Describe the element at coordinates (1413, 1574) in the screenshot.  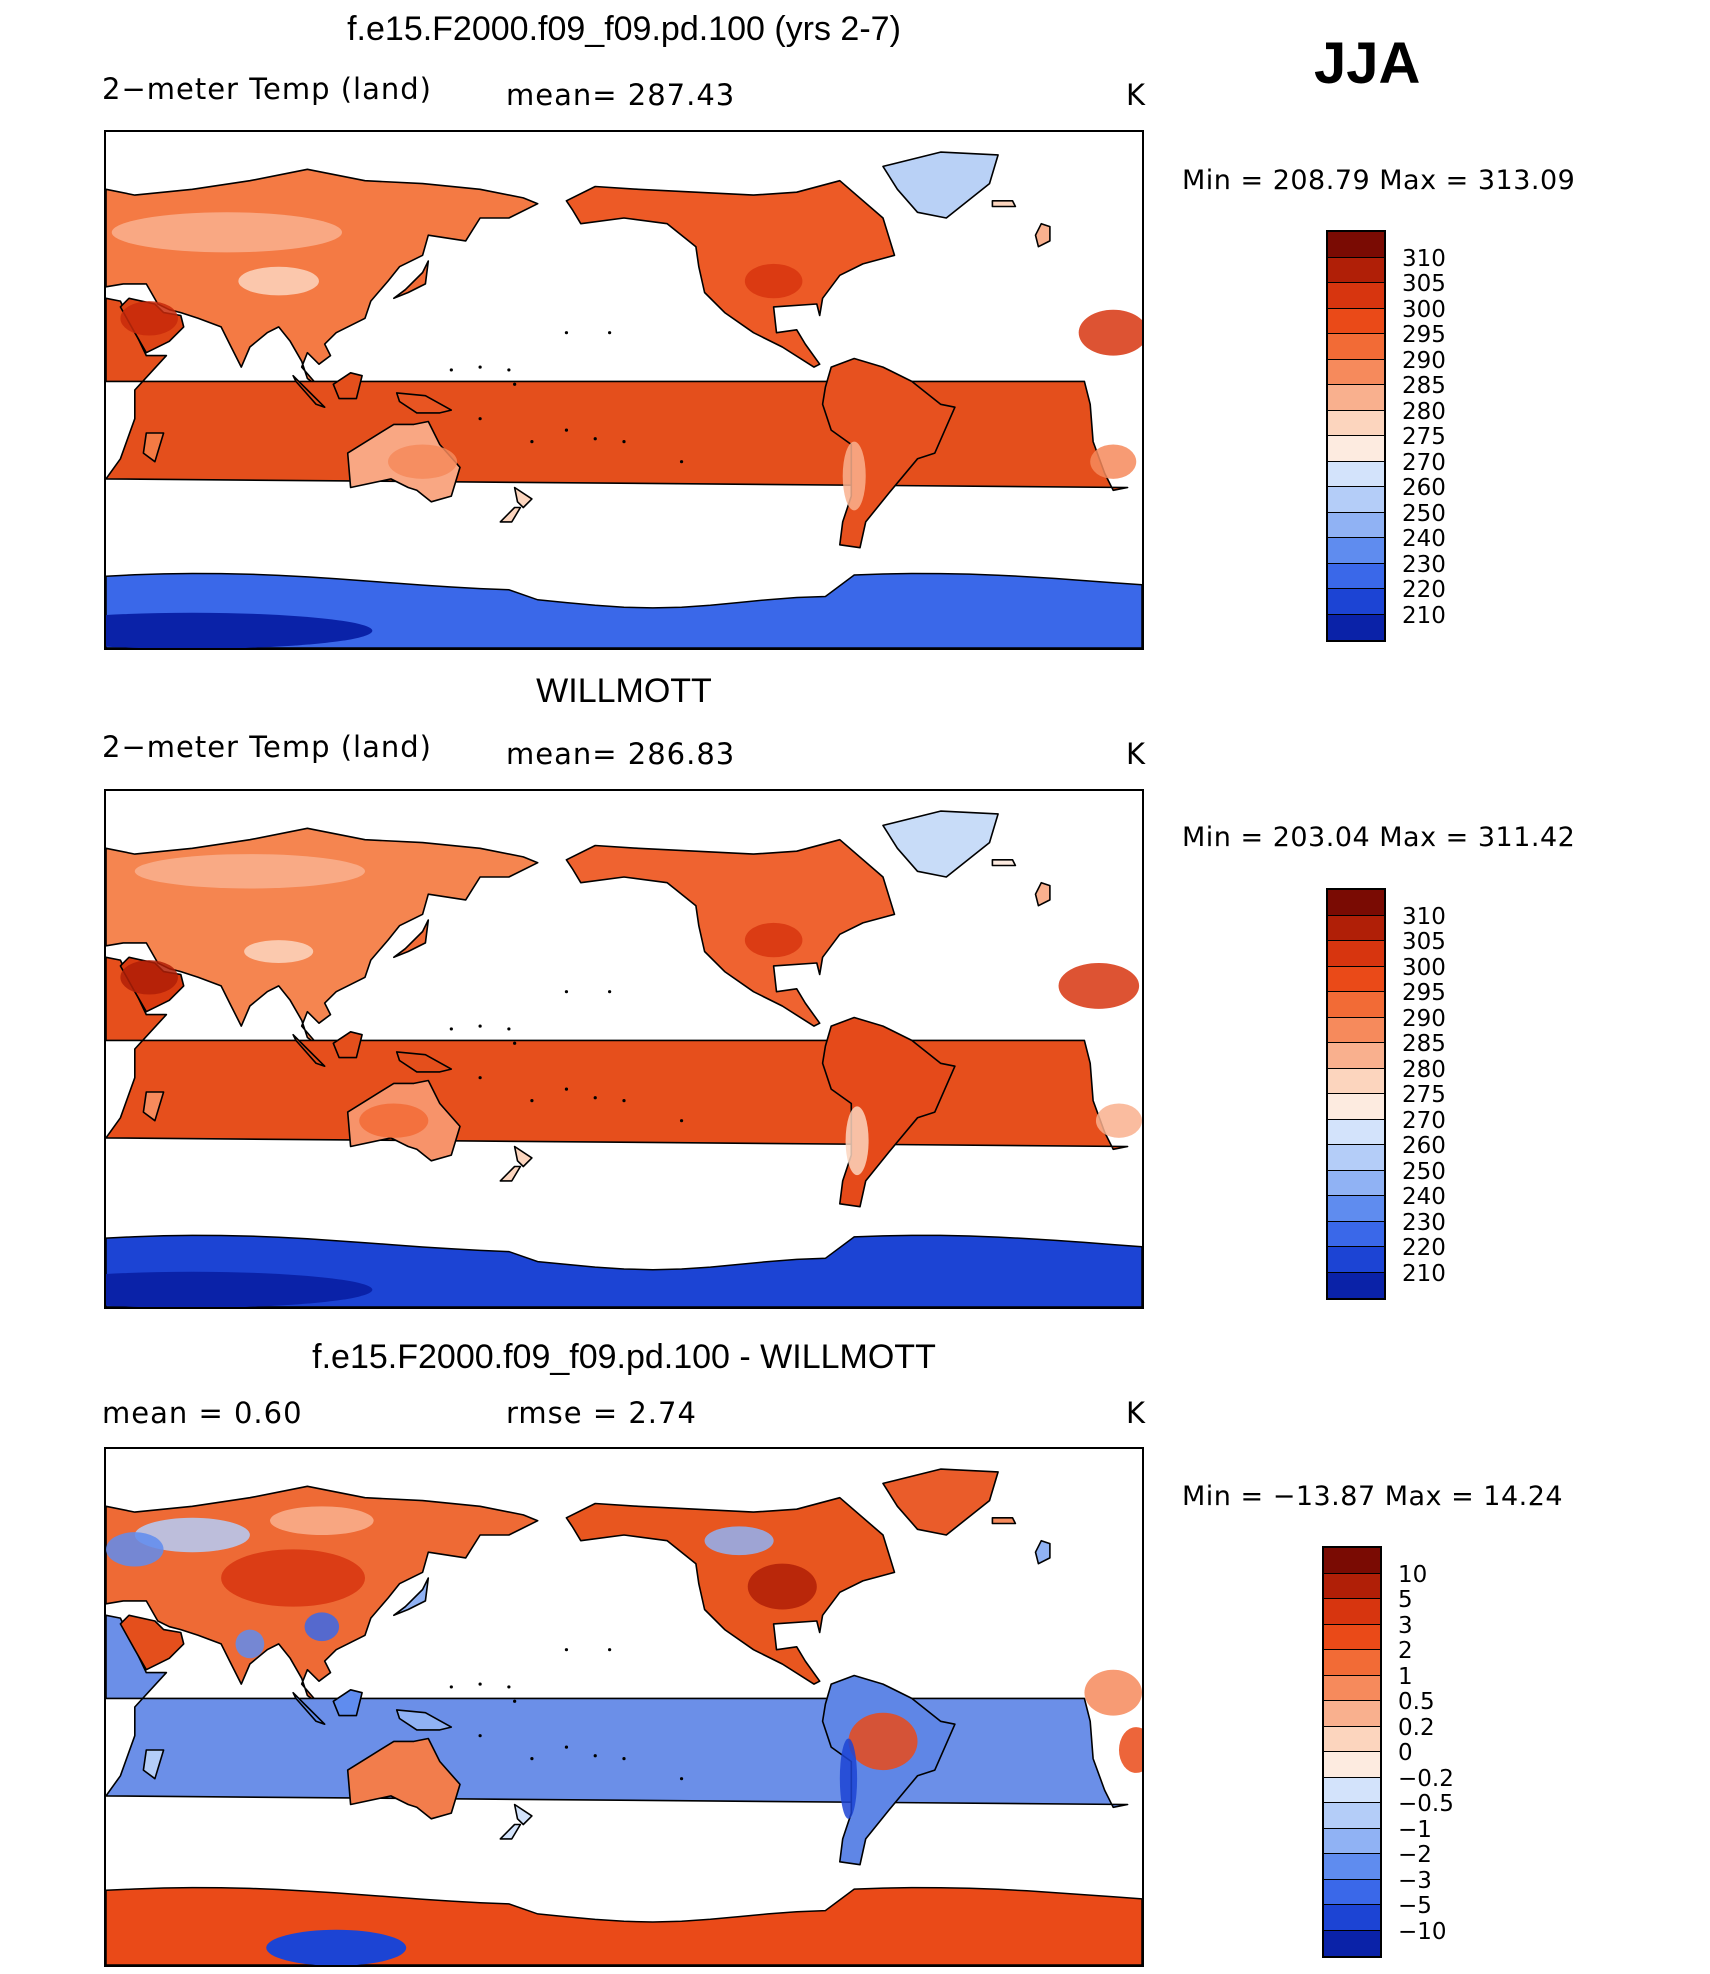
I see `colorbar-tick-label: 10` at that location.